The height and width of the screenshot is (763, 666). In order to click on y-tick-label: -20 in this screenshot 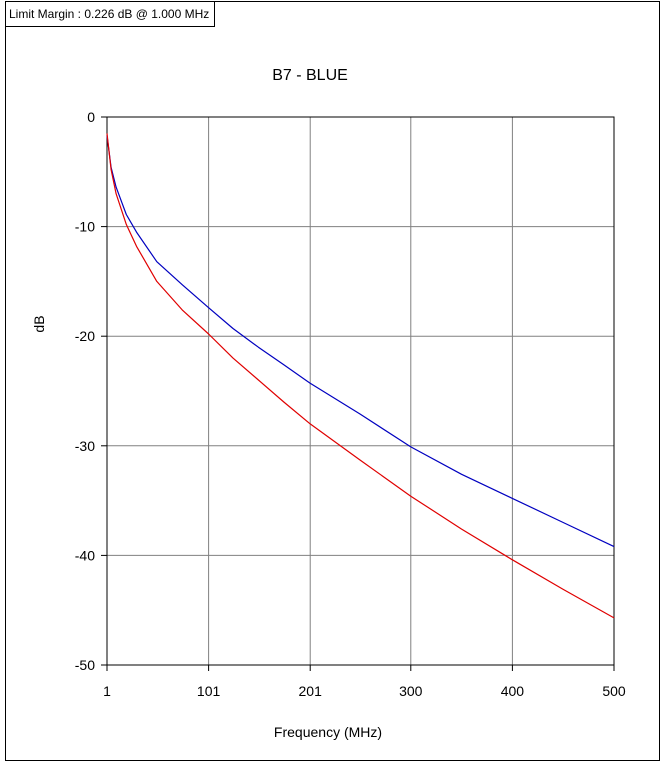, I will do `click(85, 336)`.